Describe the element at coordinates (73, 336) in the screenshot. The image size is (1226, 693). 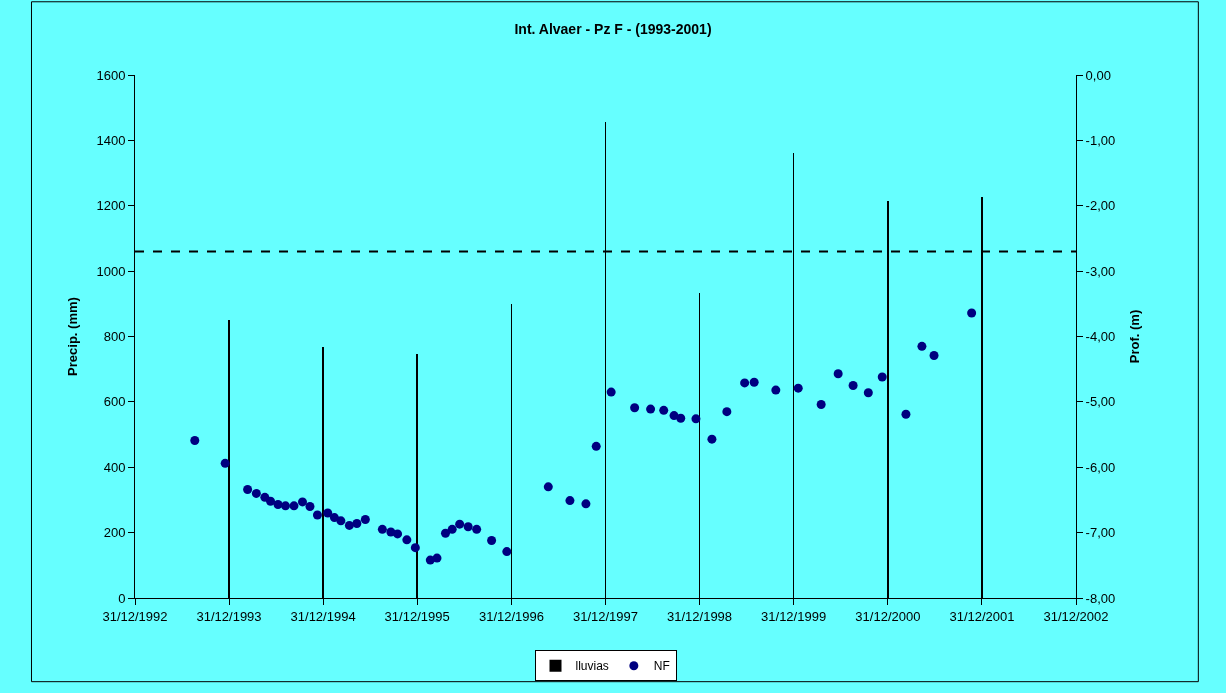
I see `y-axis-title: Precip. (mm)` at that location.